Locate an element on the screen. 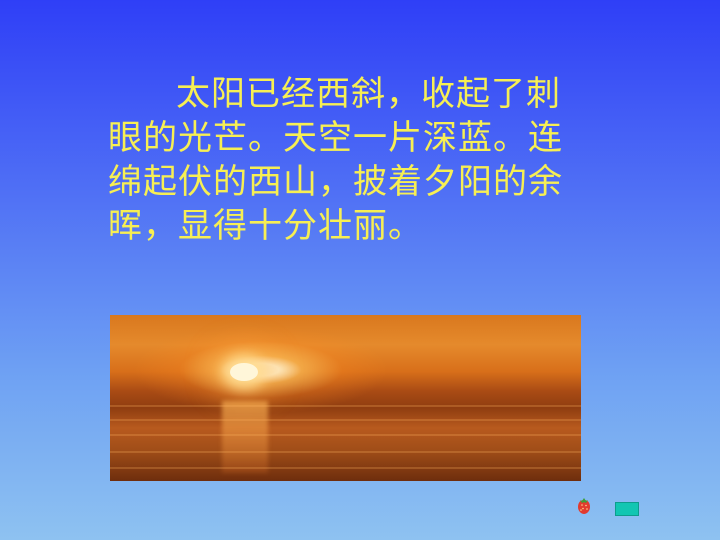  sun-reflection is located at coordinates (245, 437).